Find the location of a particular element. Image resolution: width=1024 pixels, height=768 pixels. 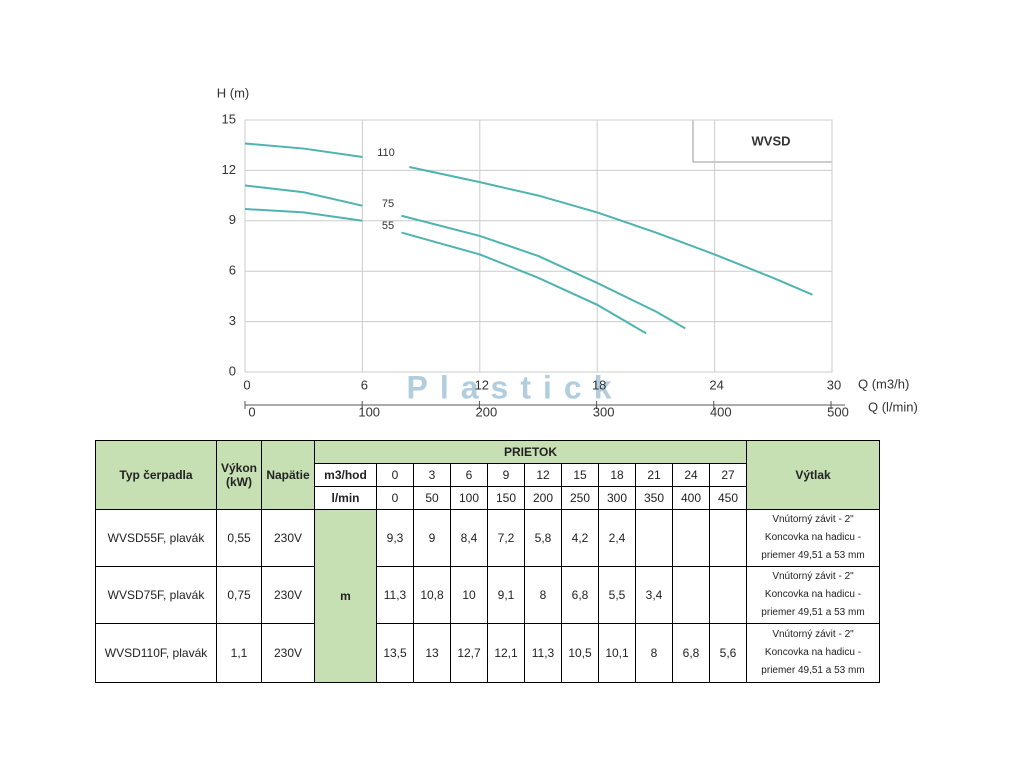

table-row: l/min 0 50 100 150 200 250 300 350 400 450 is located at coordinates (488, 498).